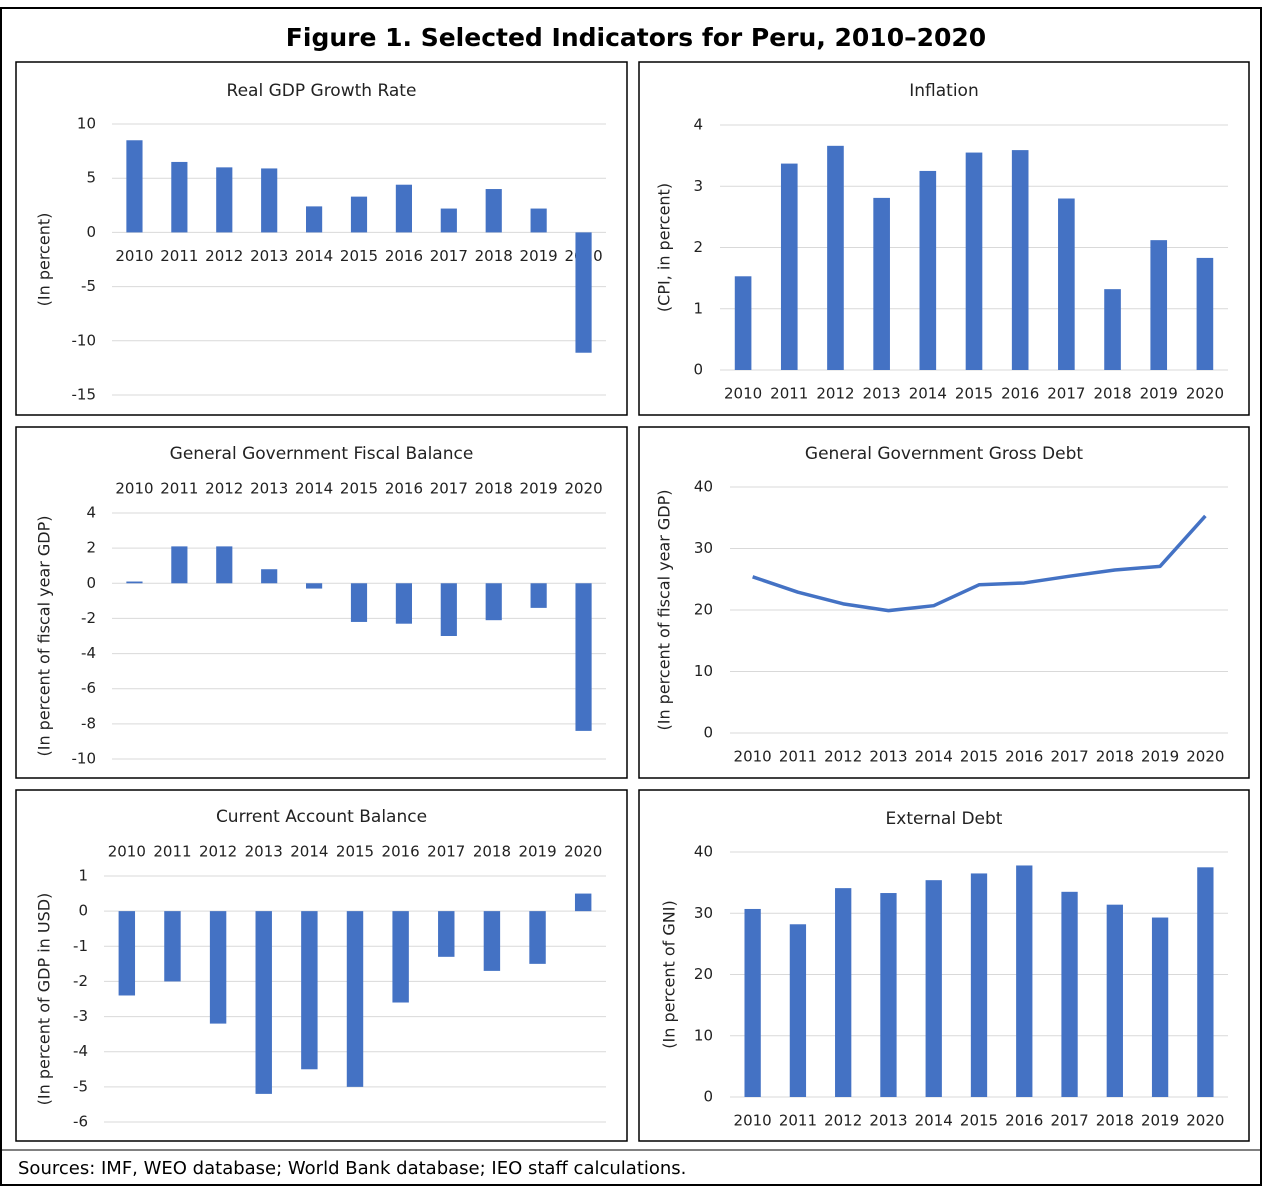 Image resolution: width=1263 pixels, height=1190 pixels. Describe the element at coordinates (84, 395) in the screenshot. I see `y-tick-label: -15` at that location.